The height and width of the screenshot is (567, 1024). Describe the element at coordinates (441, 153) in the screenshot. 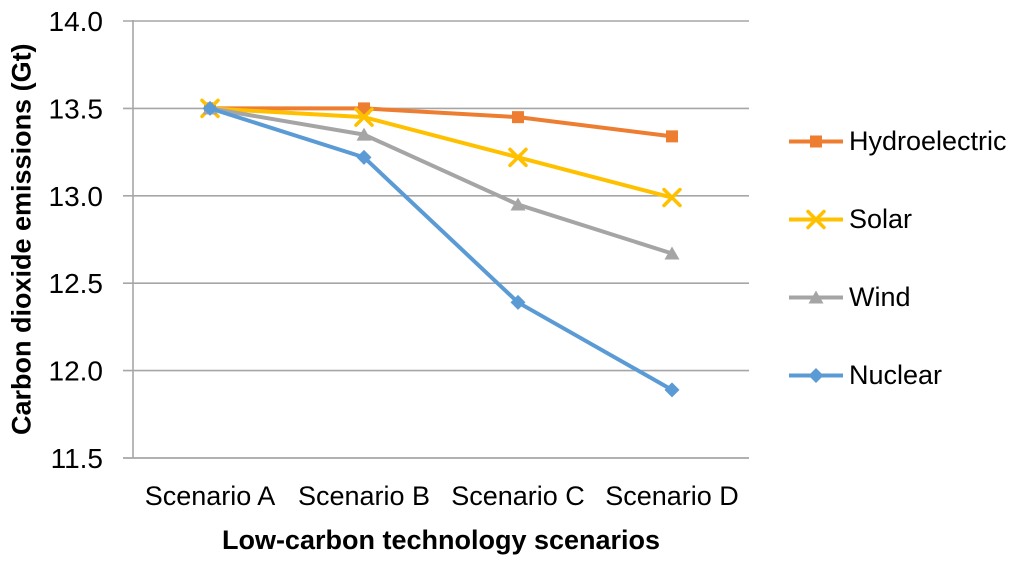

I see `series-line-solar` at that location.